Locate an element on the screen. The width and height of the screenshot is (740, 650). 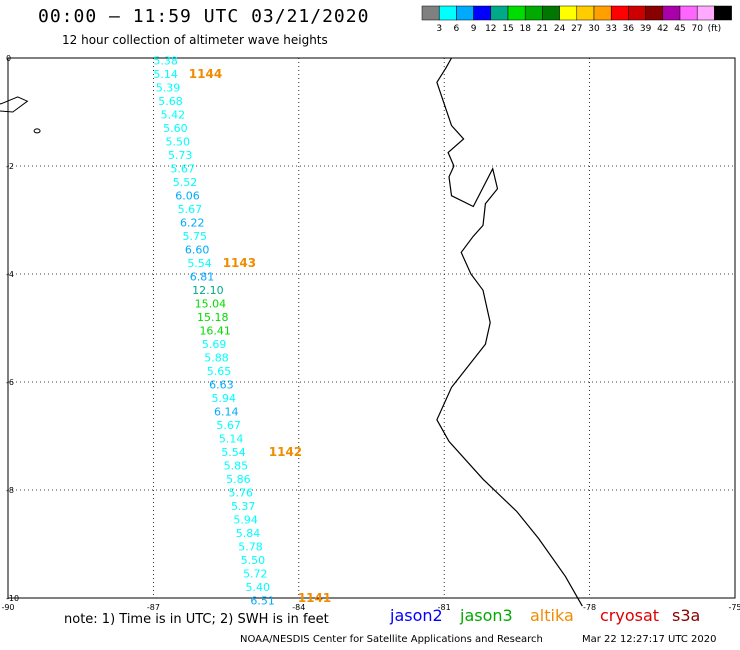
wave-height-value: 5.14 is located at coordinates (165, 74).